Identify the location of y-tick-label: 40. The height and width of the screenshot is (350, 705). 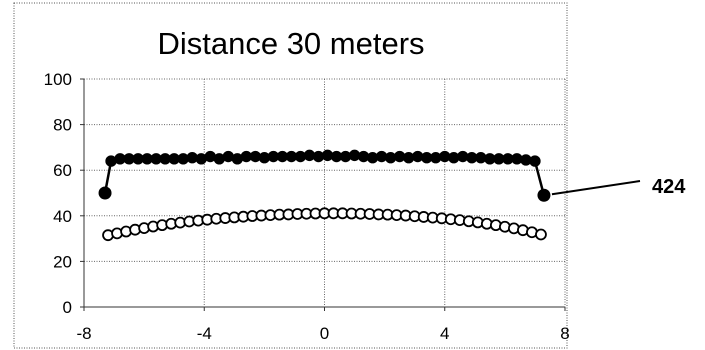
(62, 216).